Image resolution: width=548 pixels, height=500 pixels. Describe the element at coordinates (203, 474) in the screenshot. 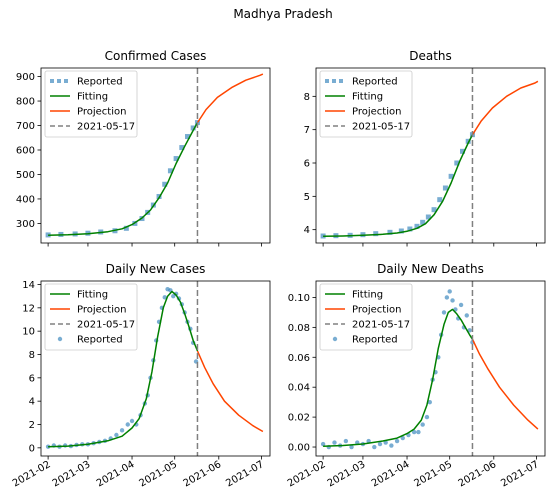

I see `x-tick-label: 2021-06` at that location.